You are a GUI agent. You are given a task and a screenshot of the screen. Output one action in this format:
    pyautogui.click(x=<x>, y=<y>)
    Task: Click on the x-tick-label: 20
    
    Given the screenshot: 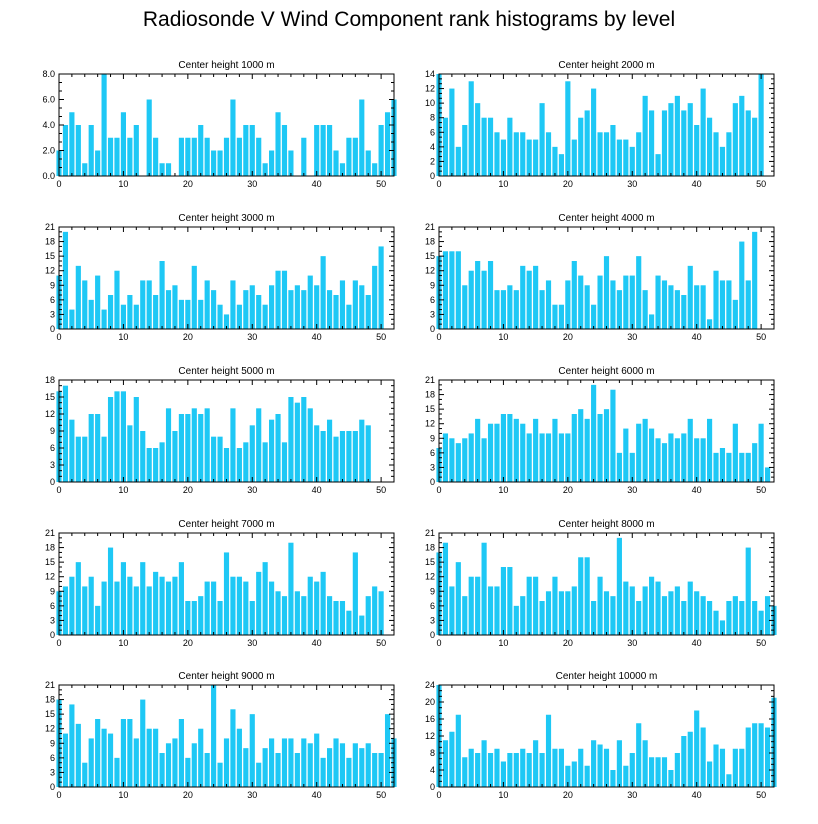 What is the action you would take?
    pyautogui.click(x=188, y=490)
    